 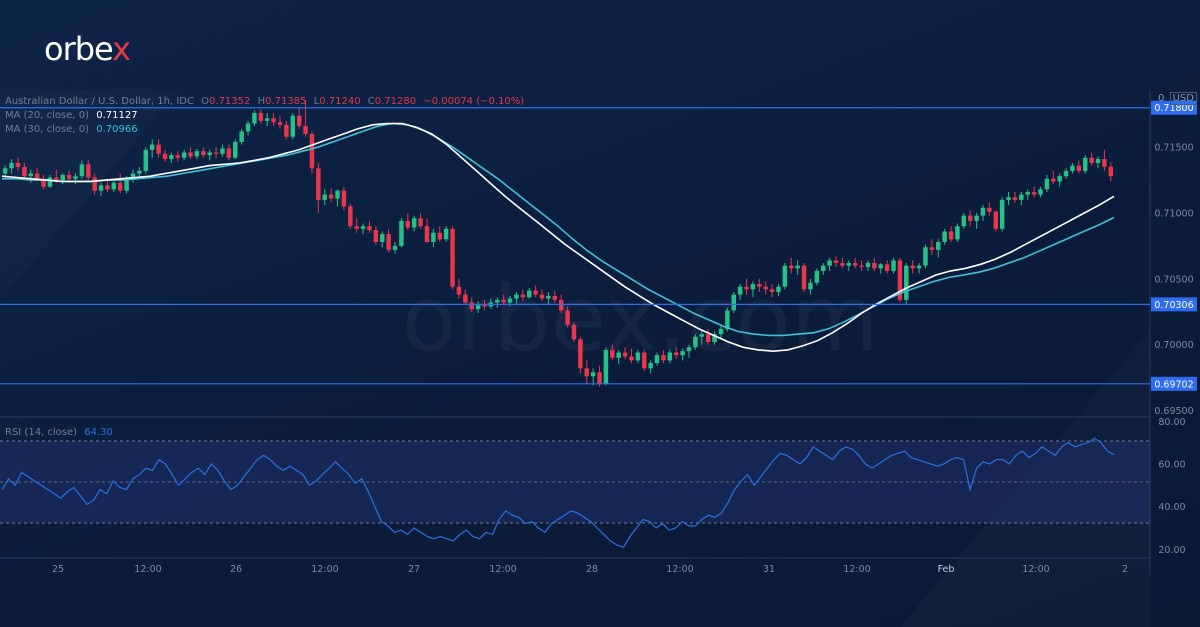 I want to click on ma30-legend: MA (30, close, 0) 0.70966, so click(x=71, y=129).